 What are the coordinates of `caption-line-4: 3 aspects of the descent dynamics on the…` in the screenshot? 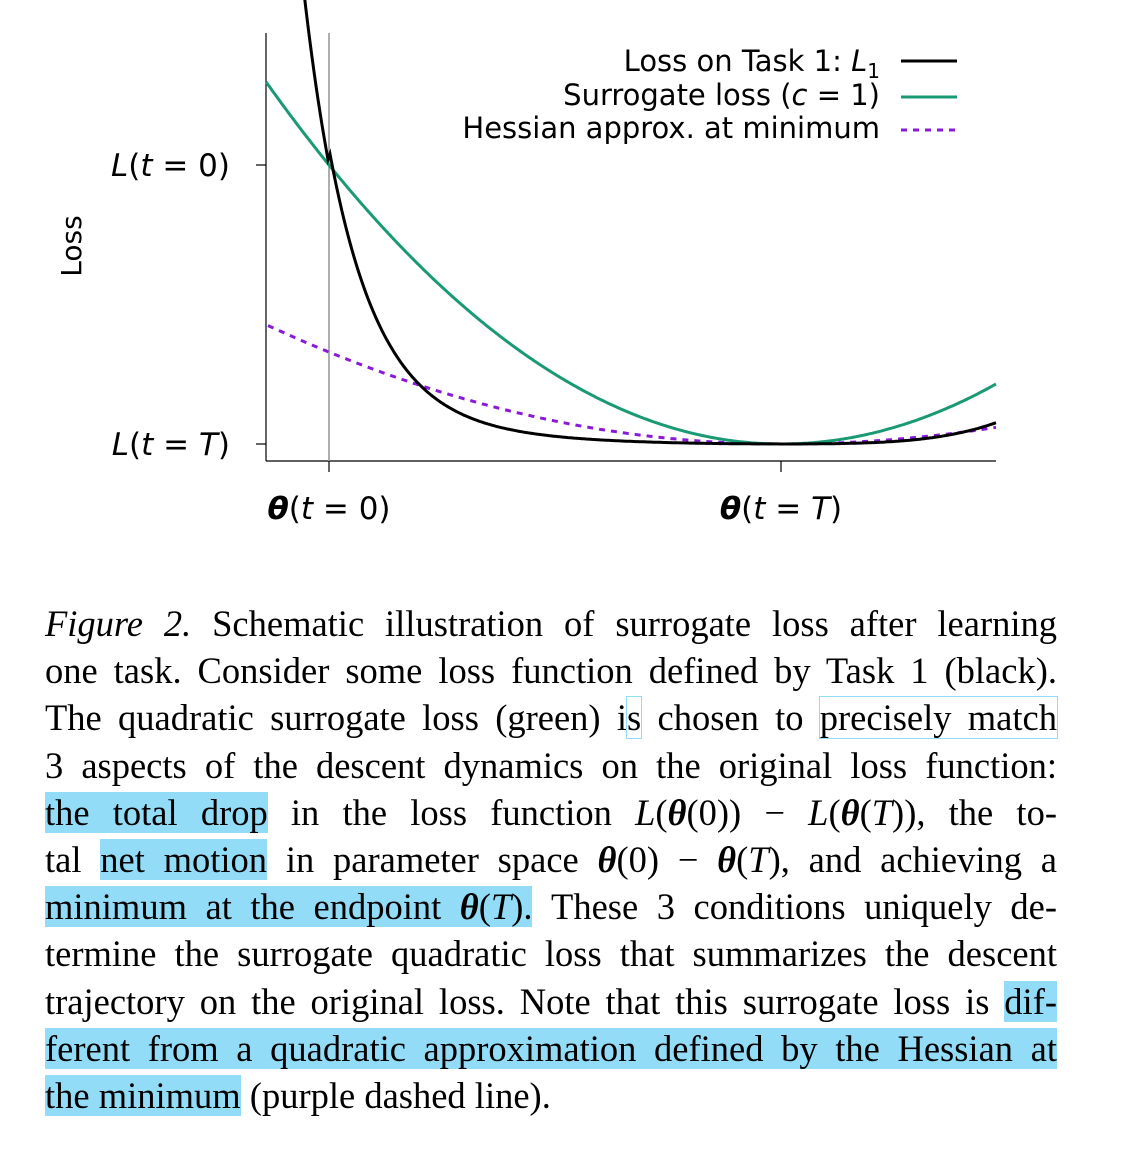 It's located at (551, 765).